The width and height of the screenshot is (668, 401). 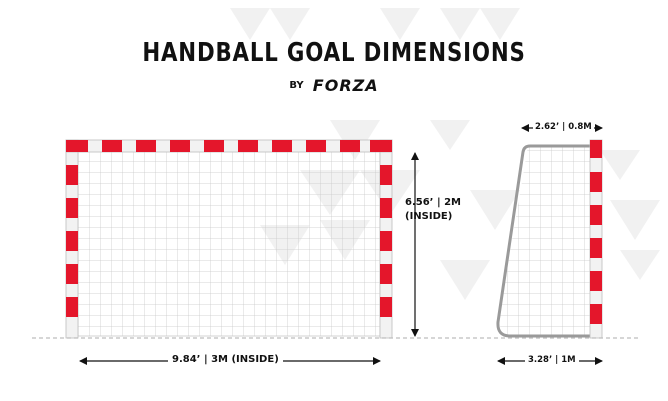 What do you see at coordinates (596, 232) in the screenshot?
I see `side-post-stripes` at bounding box center [596, 232].